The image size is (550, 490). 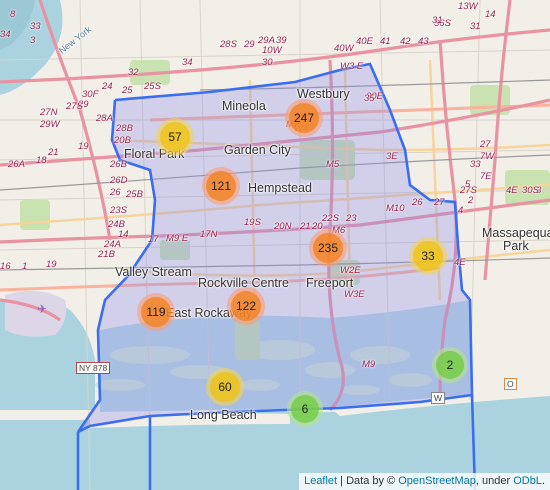 What do you see at coordinates (385, 41) in the screenshot?
I see `road-label: 41` at bounding box center [385, 41].